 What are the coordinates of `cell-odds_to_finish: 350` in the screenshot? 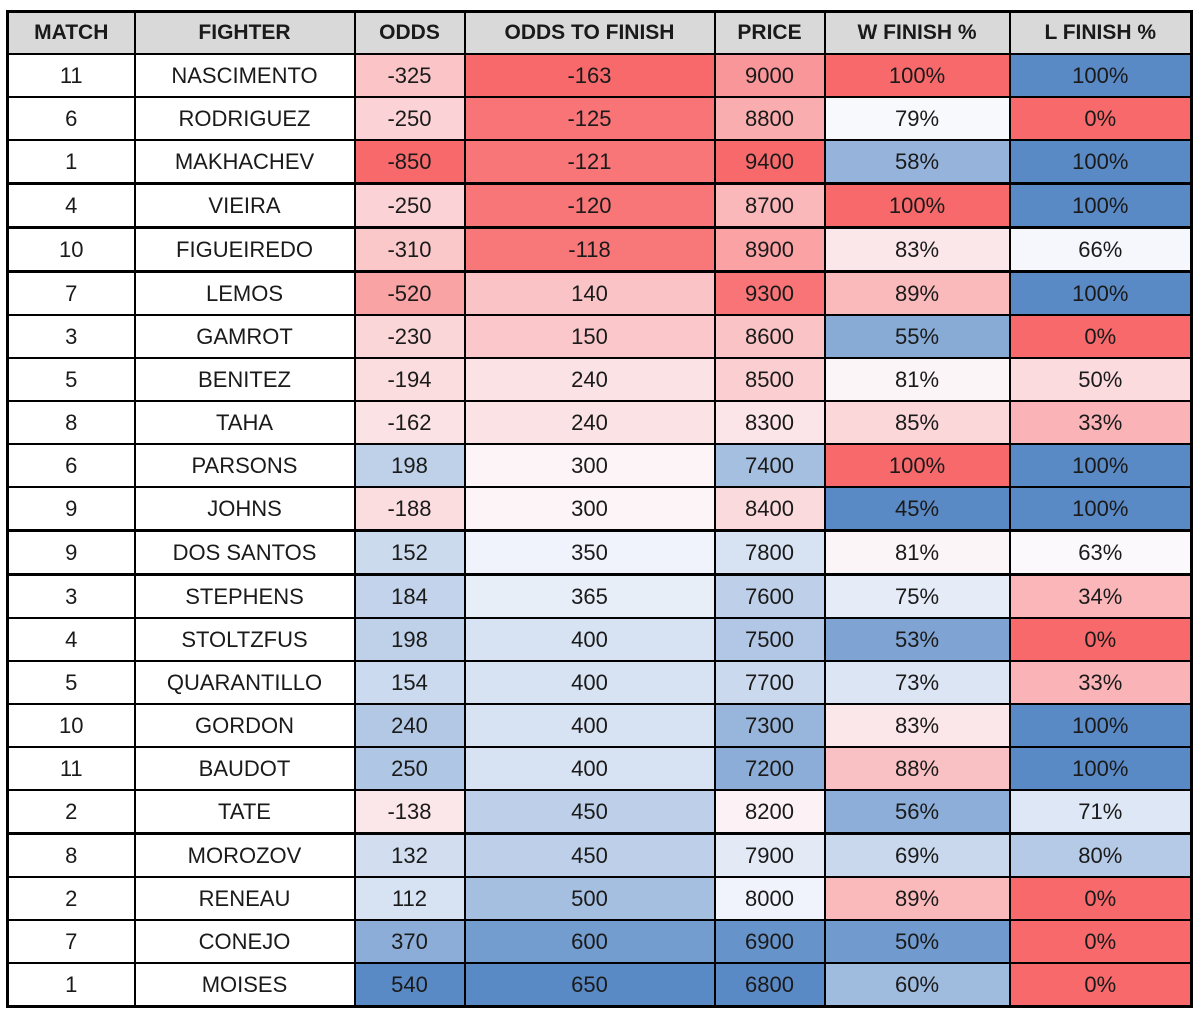 It's located at (589, 552).